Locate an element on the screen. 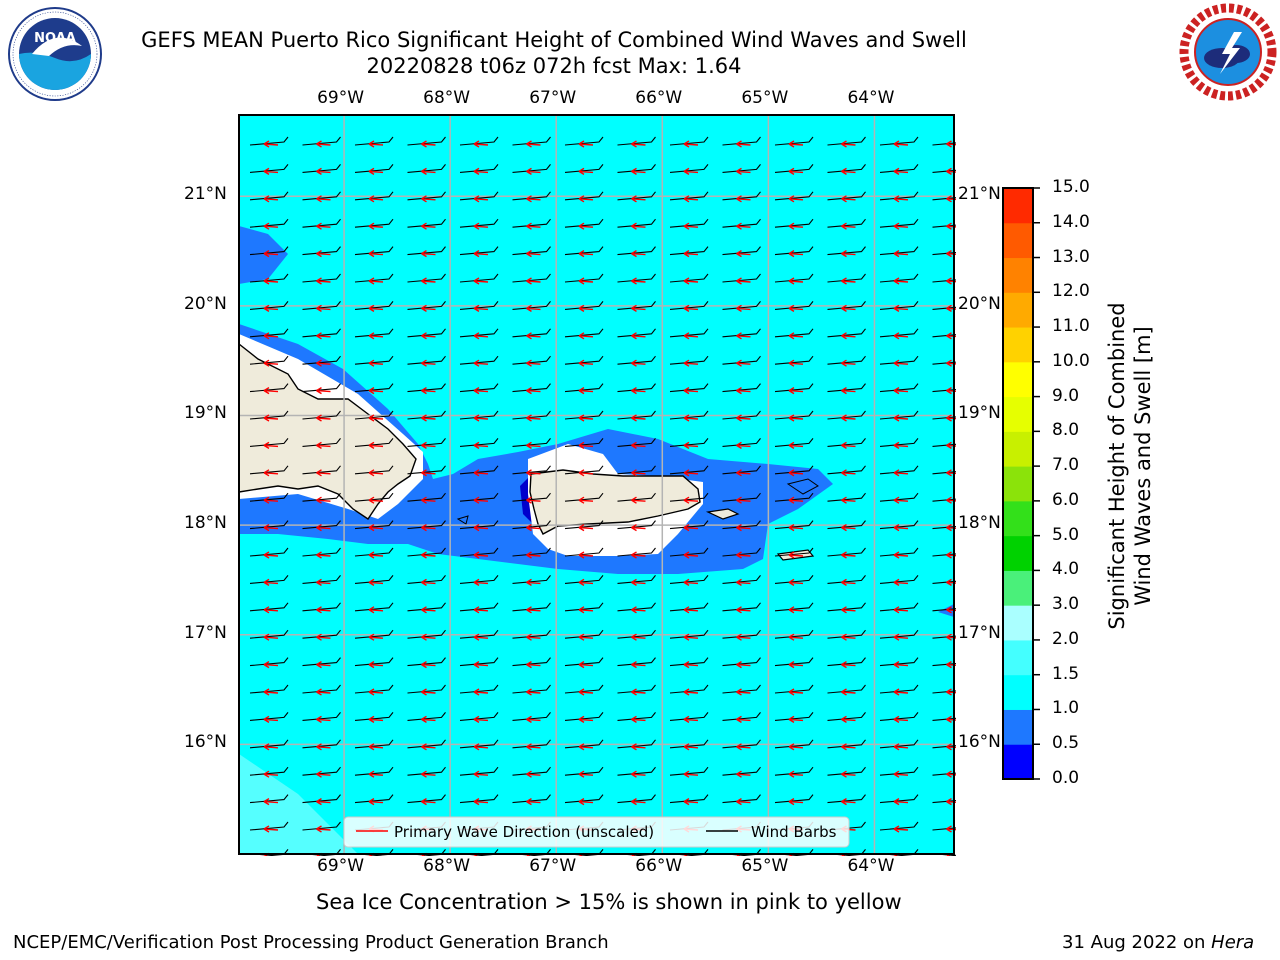  lat-label-right: 17°N is located at coordinates (979, 632).